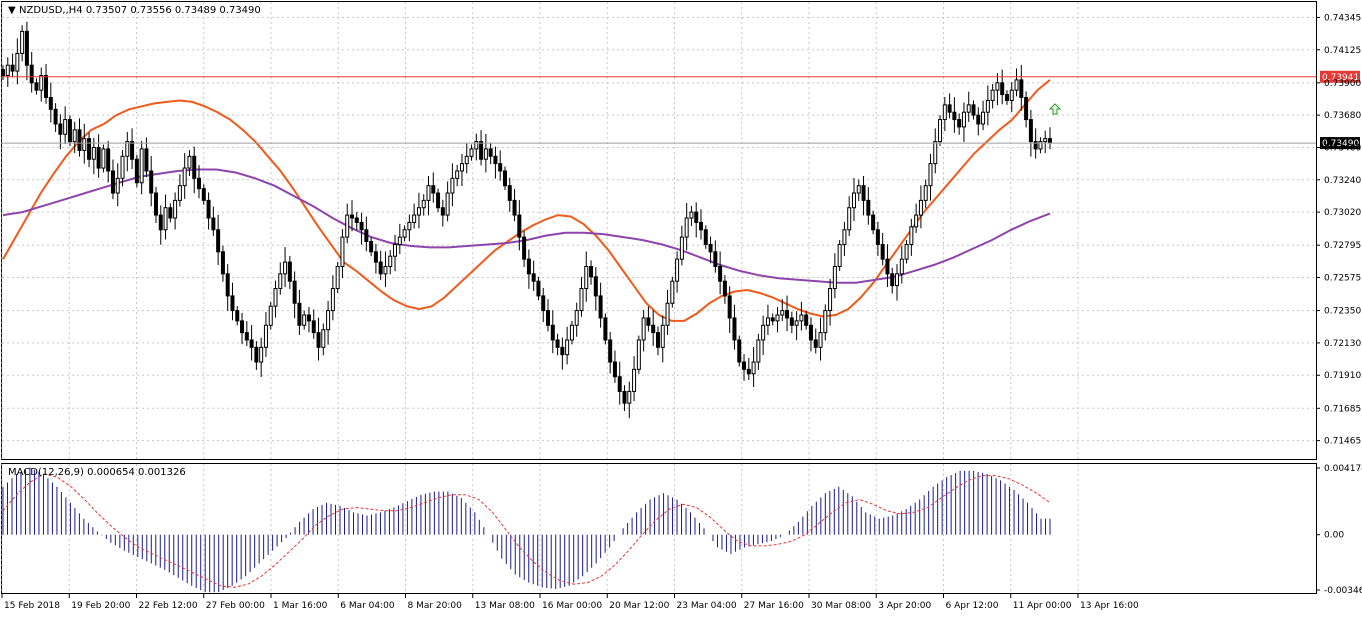 The image size is (1362, 620). I want to click on price-tick-label: 0.73680, so click(1342, 116).